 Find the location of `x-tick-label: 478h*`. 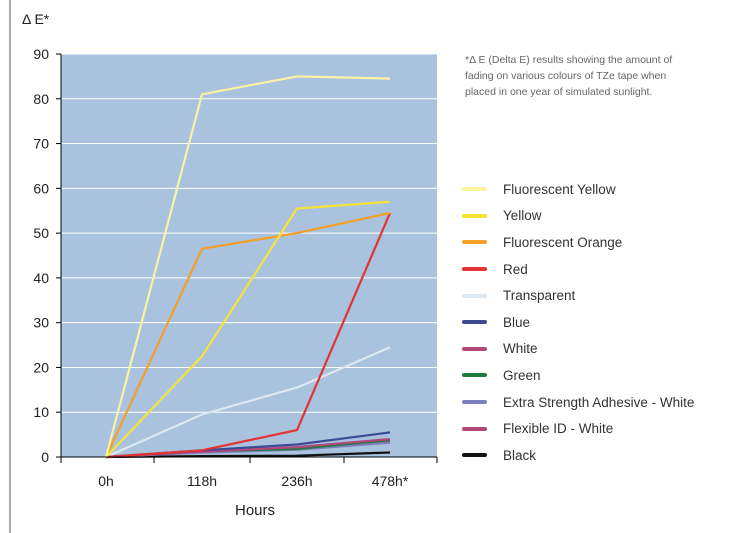

x-tick-label: 478h* is located at coordinates (390, 481).